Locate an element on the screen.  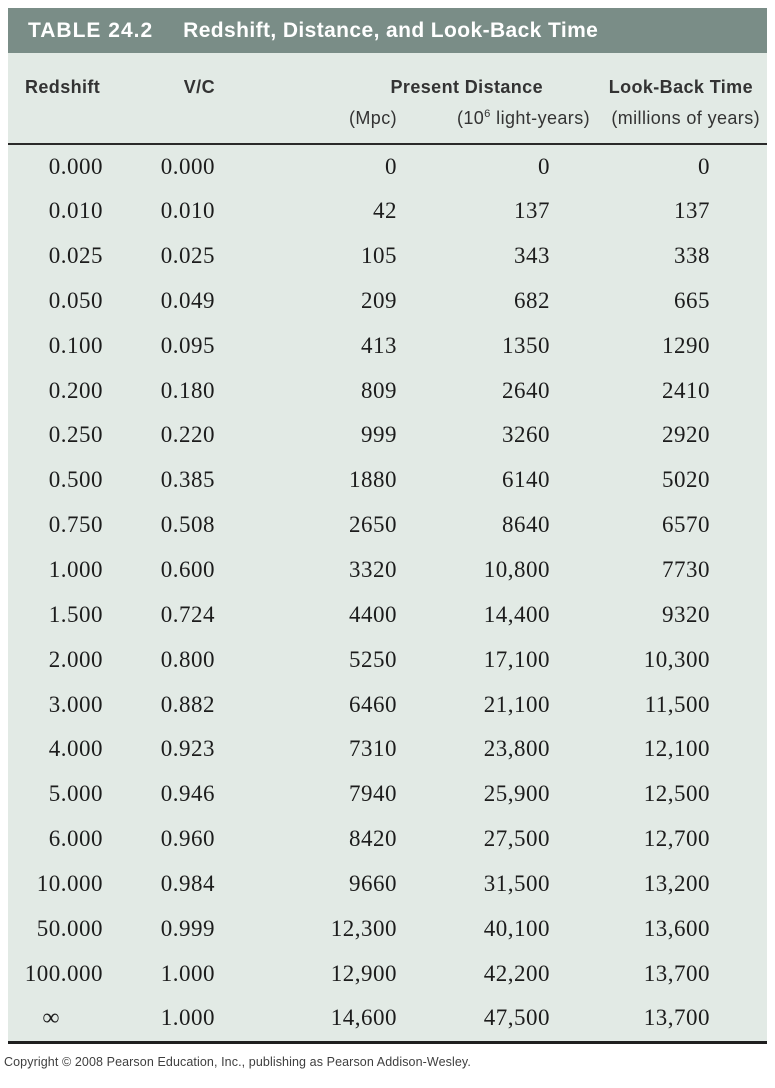
table-row: 100.000 1.000 12,900 42,200 13,700 is located at coordinates (387, 973).